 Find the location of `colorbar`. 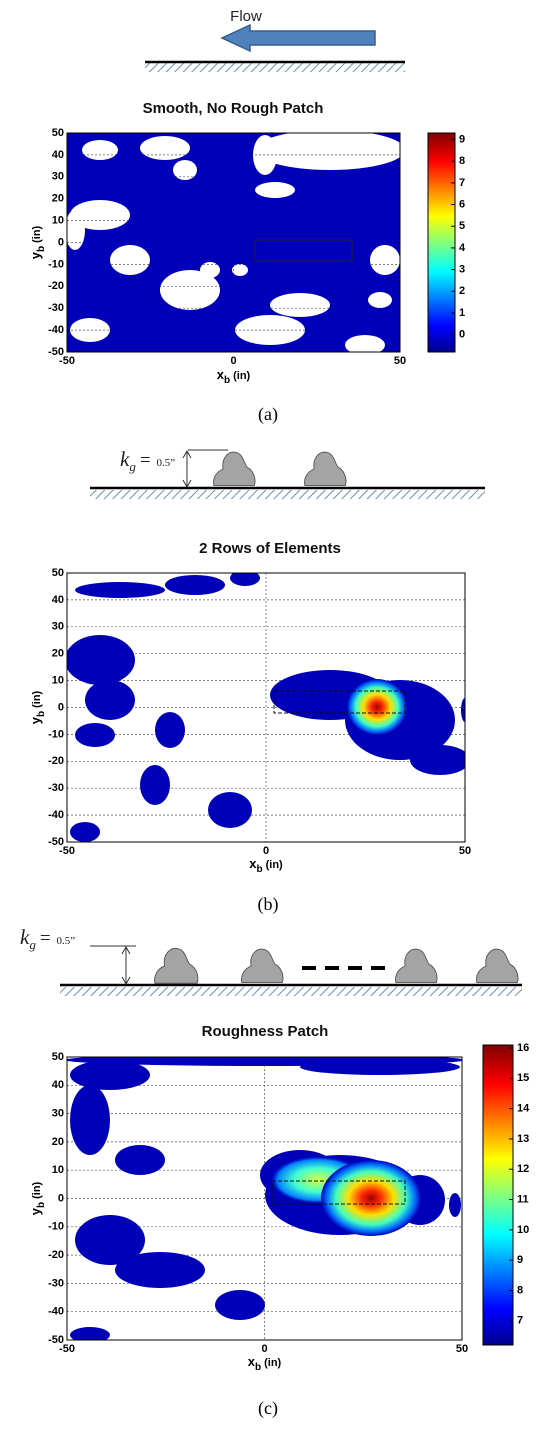

colorbar is located at coordinates (498, 1195).